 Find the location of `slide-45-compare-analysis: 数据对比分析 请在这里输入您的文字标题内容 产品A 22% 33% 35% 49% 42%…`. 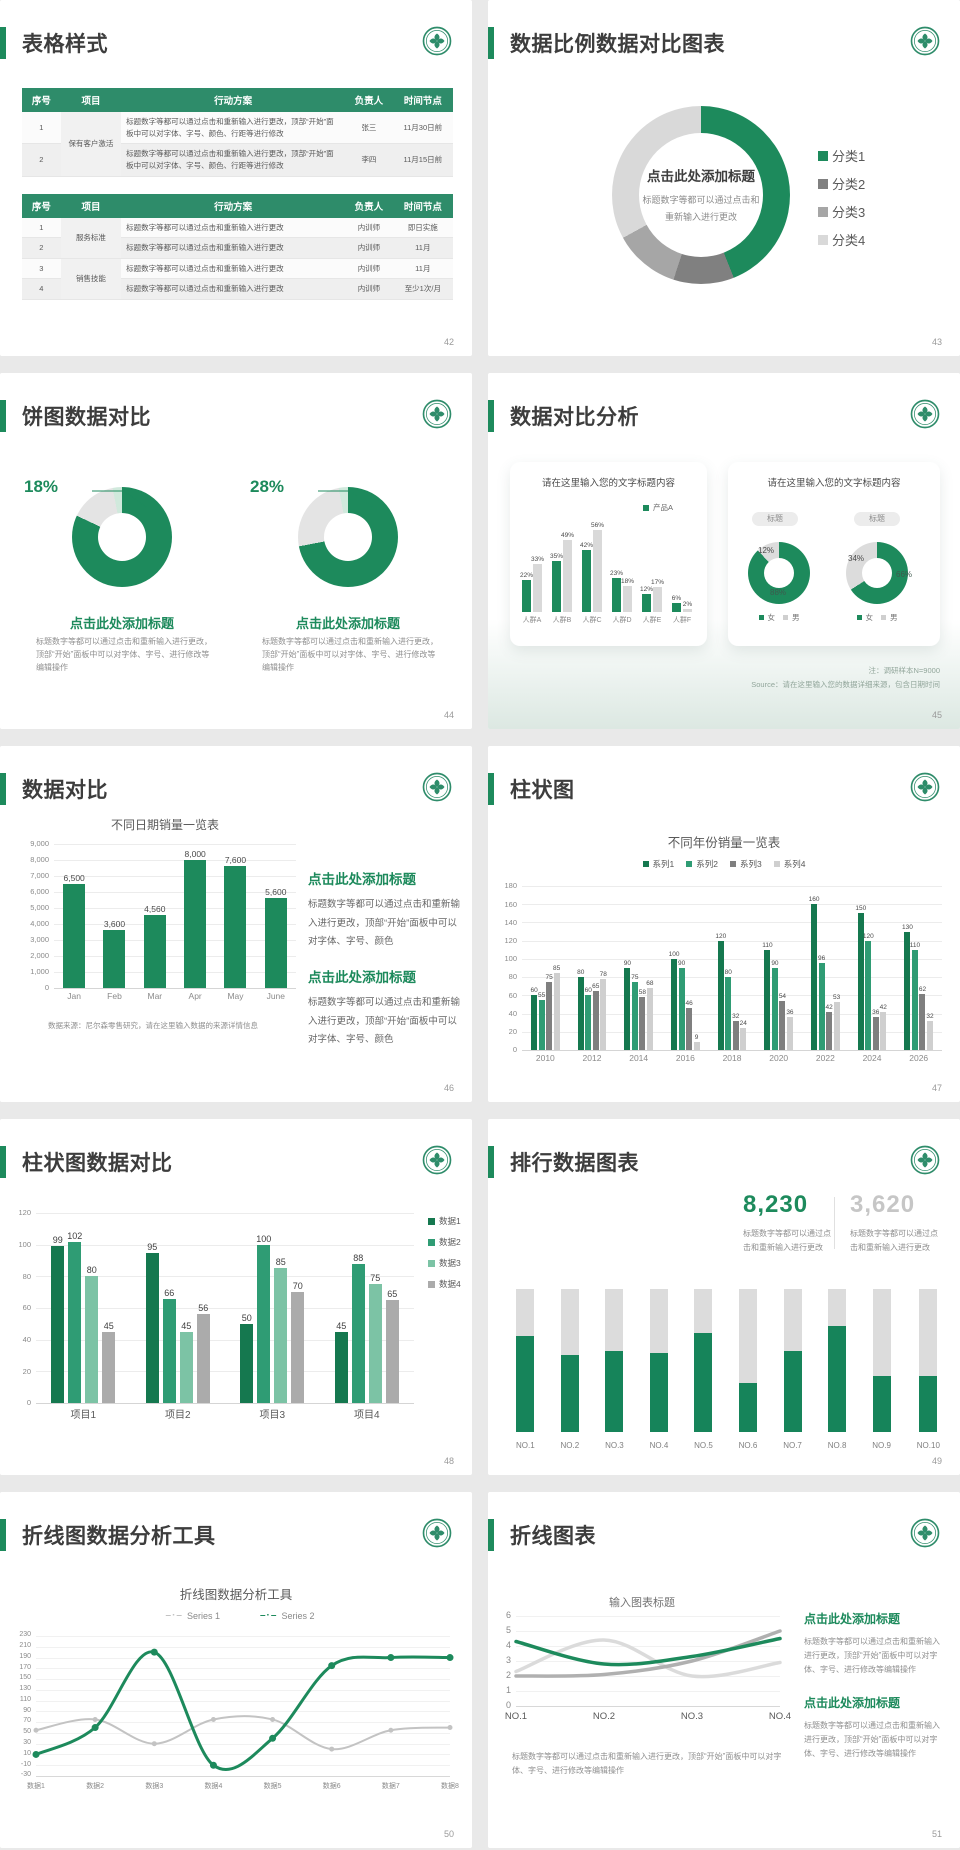

slide-45-compare-analysis: 数据对比分析 请在这里输入您的文字标题内容 产品A 22% 33% 35% 49% 42%… is located at coordinates (724, 551).